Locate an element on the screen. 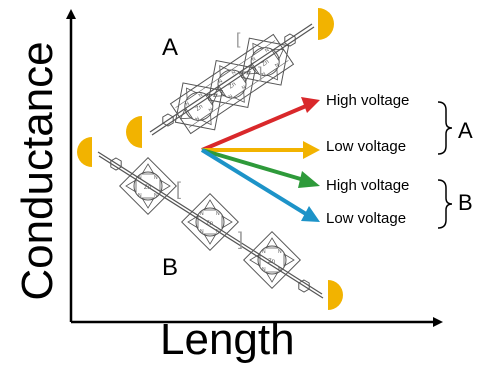  brace-a is located at coordinates (445, 128).